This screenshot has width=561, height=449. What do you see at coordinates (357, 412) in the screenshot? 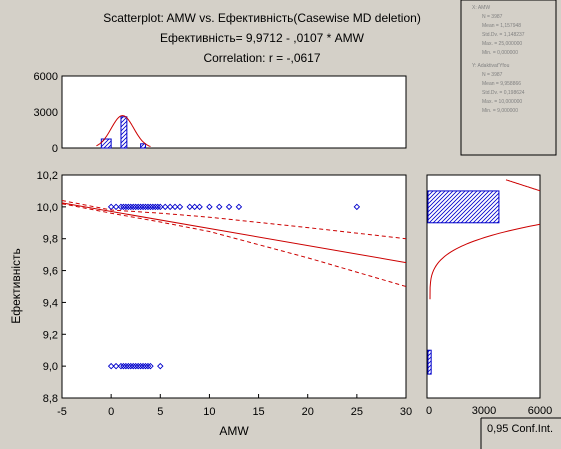
I see `x-tick-label: 25` at bounding box center [357, 412].